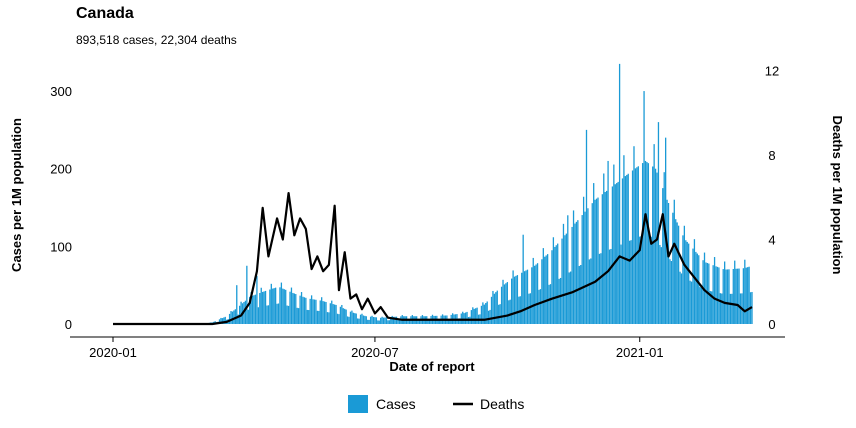  What do you see at coordinates (771, 240) in the screenshot?
I see `y-right-tick-label: 4` at bounding box center [771, 240].